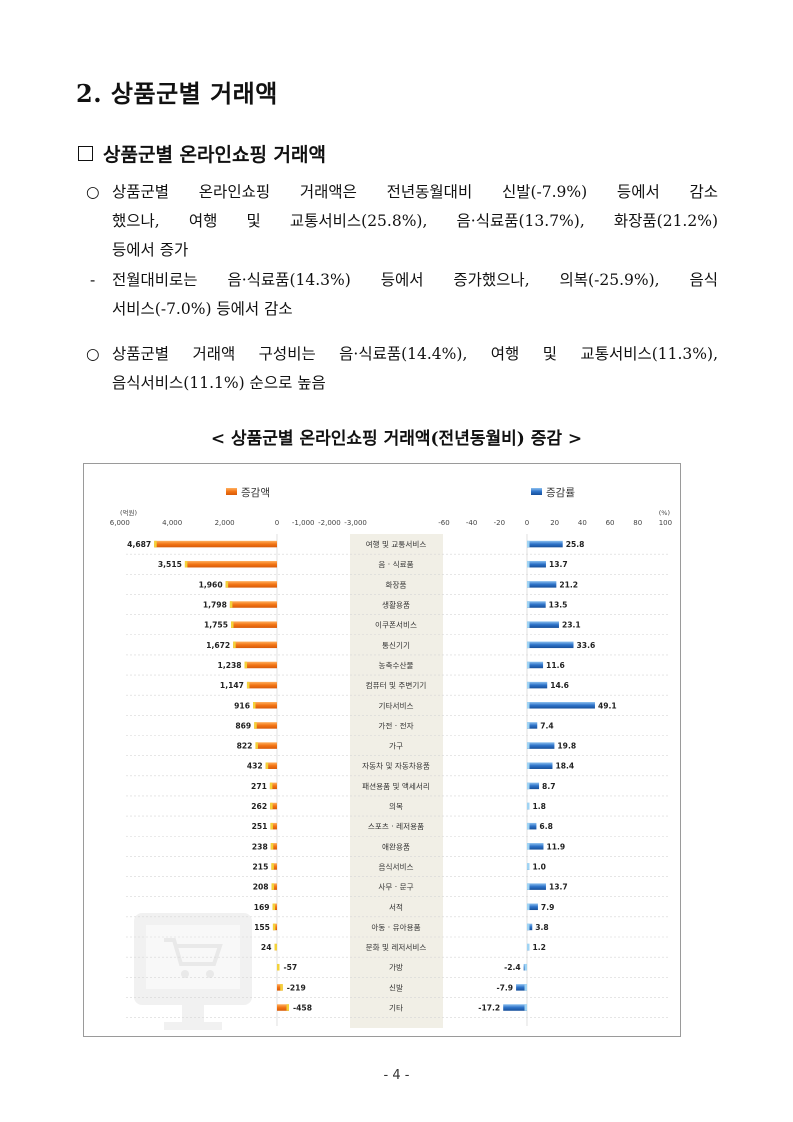 Image resolution: width=793 pixels, height=1122 pixels. I want to click on rate-data-label: -2.4, so click(512, 967).